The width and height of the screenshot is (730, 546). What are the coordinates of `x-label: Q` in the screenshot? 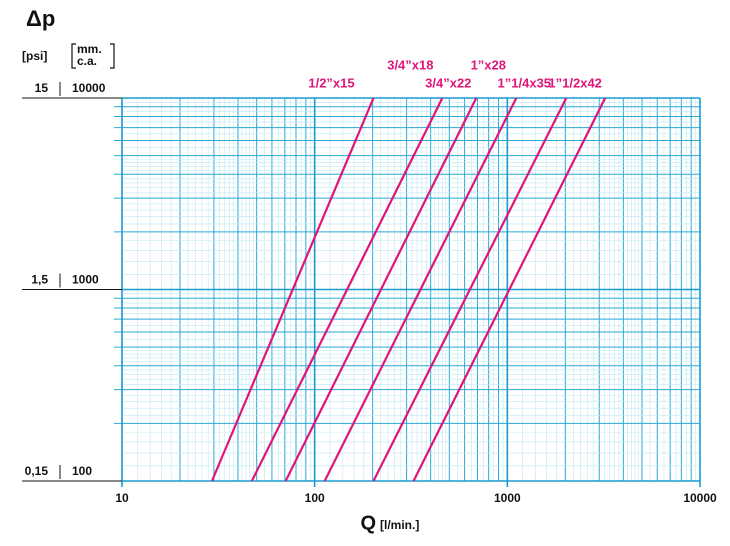 It's located at (368, 523).